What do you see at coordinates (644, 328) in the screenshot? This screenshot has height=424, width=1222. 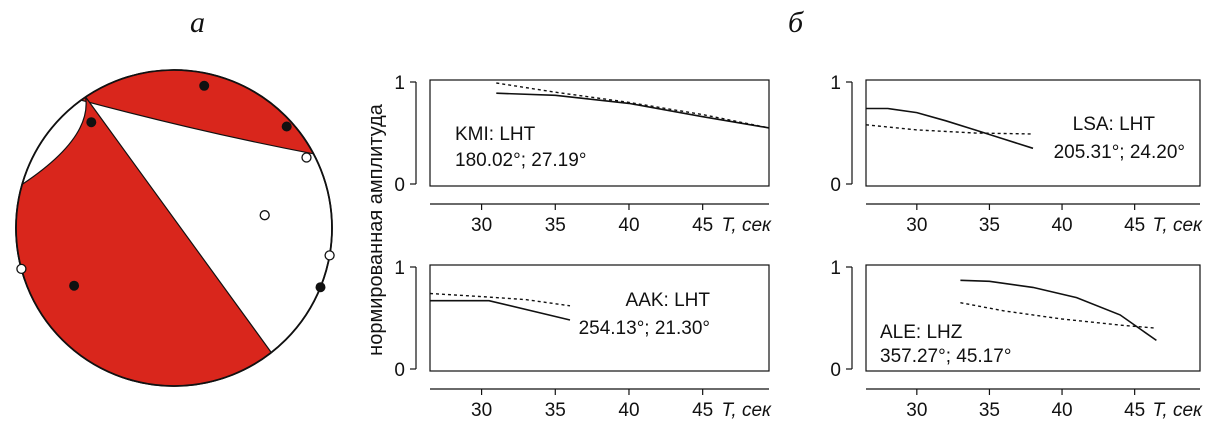 I see `azimuth-angles-label: 254.13°; 21.30°` at bounding box center [644, 328].